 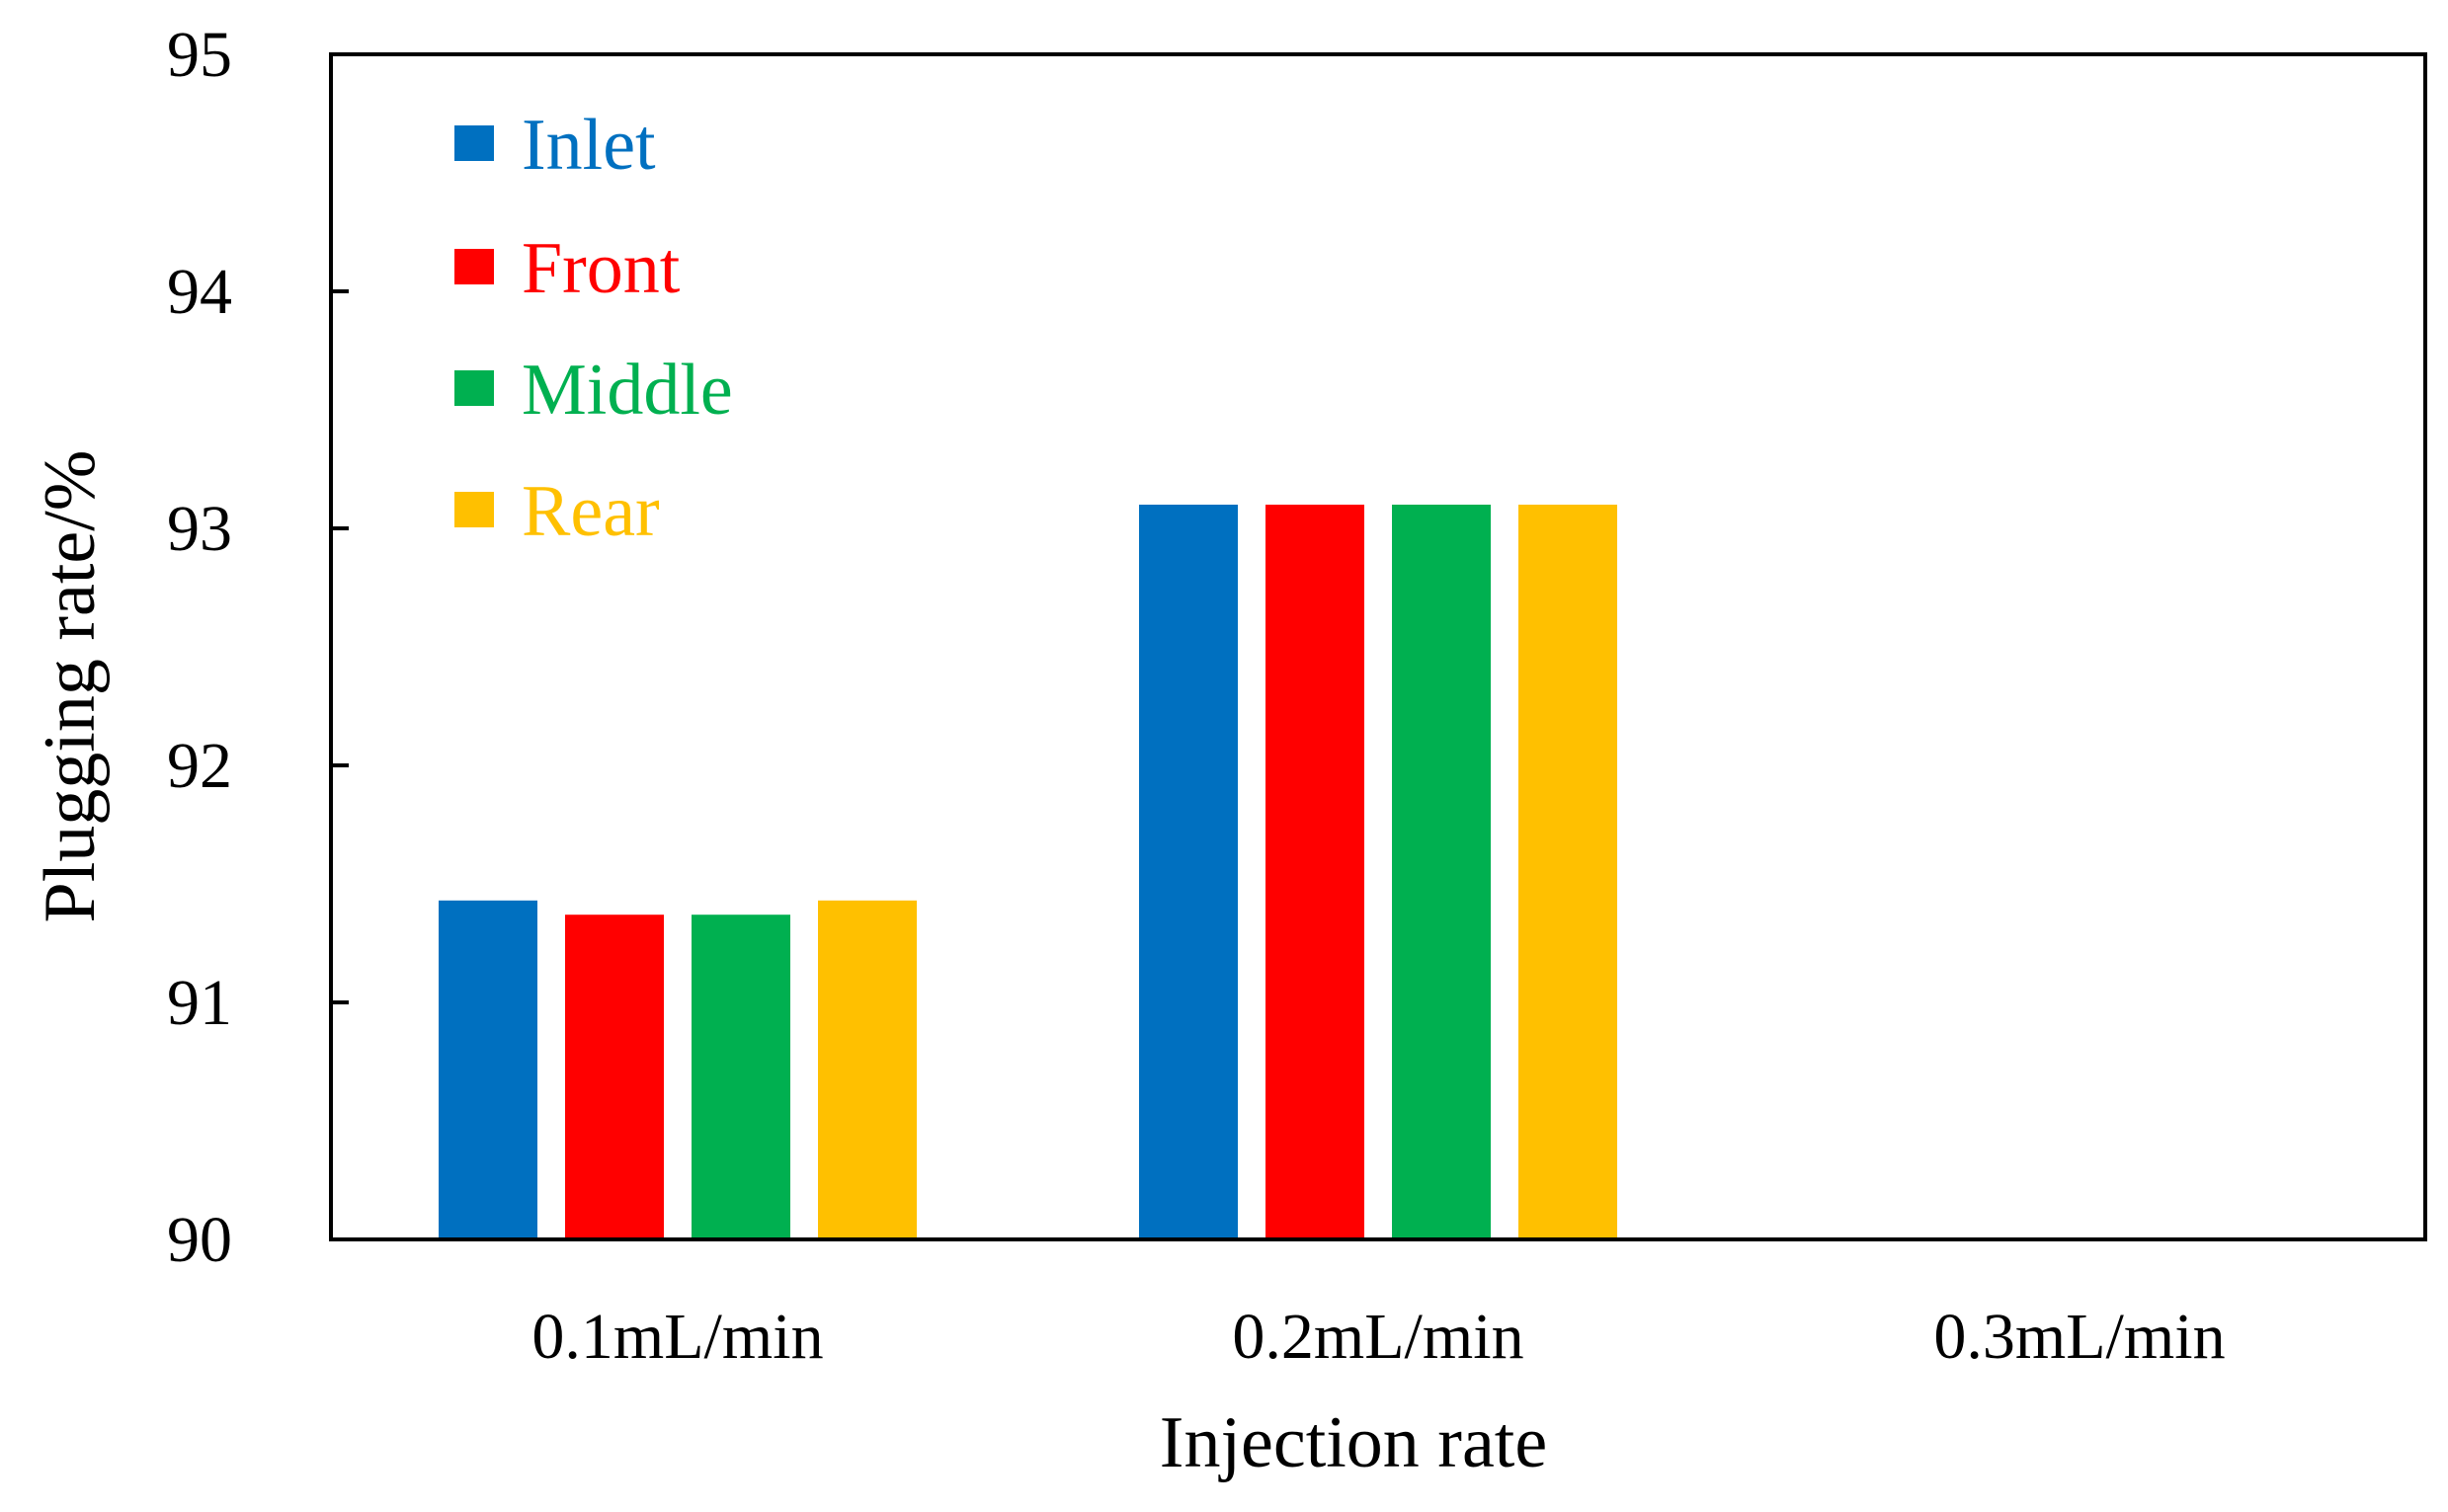 I want to click on legend-swatch-inlet, so click(x=474, y=143).